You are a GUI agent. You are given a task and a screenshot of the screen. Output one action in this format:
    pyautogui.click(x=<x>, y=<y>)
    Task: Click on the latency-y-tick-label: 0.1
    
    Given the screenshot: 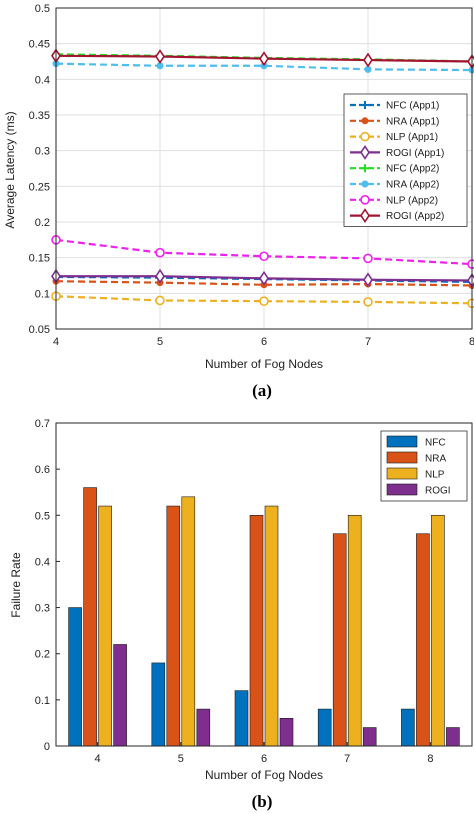 What is the action you would take?
    pyautogui.click(x=42, y=294)
    